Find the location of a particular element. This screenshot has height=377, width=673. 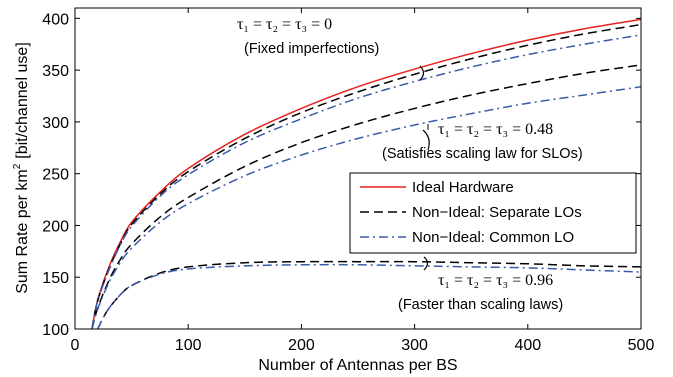

legend-label-ideal: Ideal Hardware is located at coordinates (463, 187).